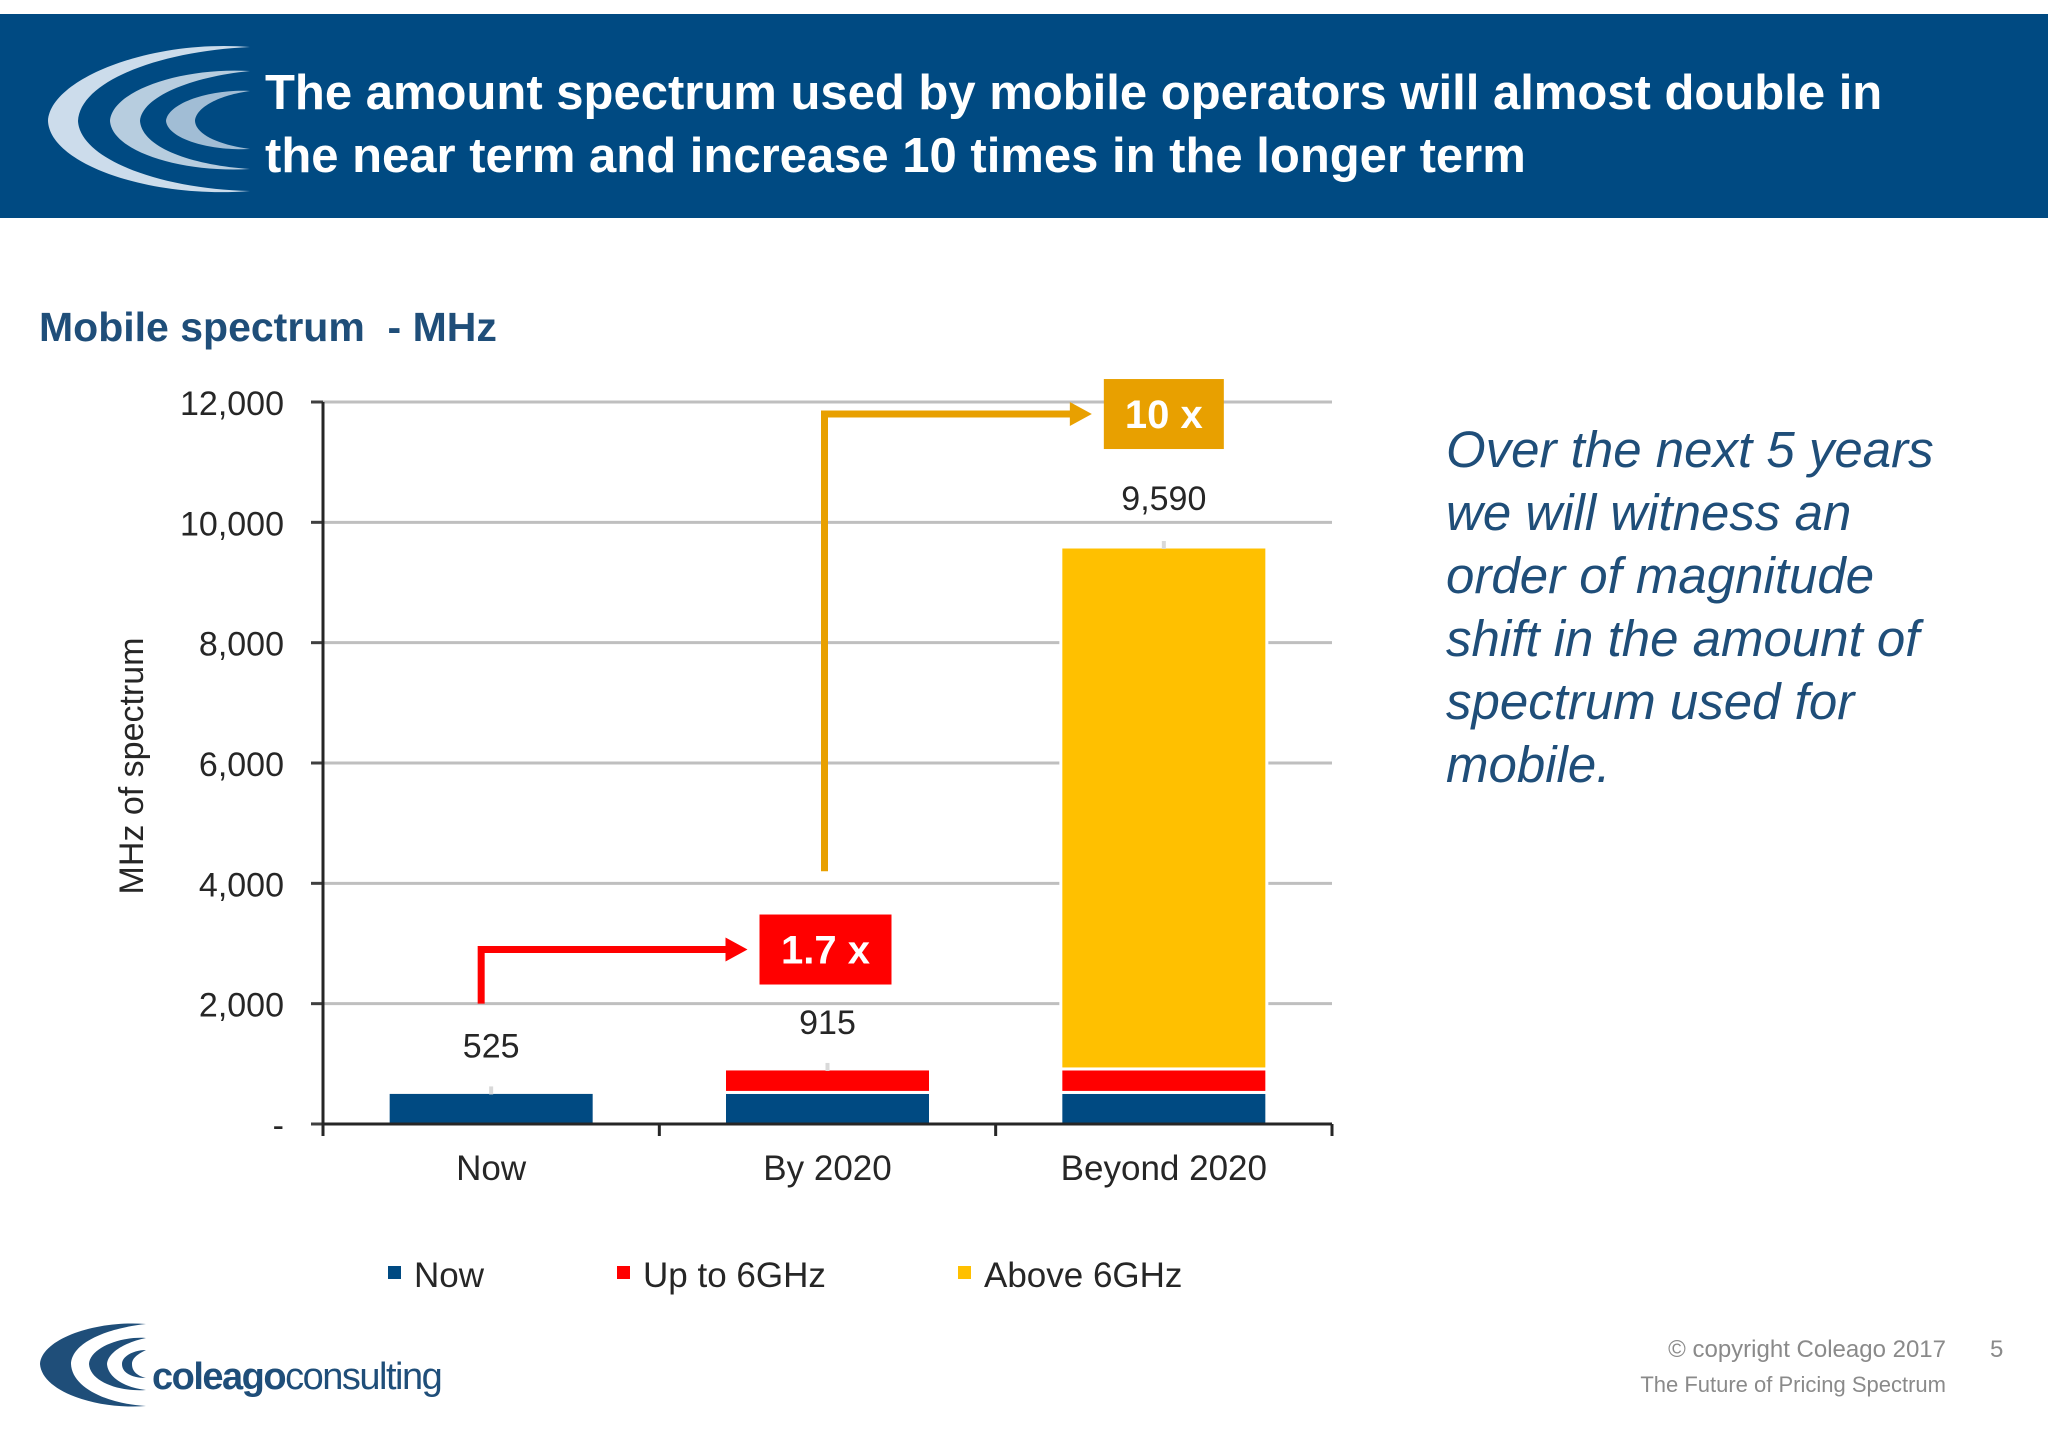  I want to click on commentary-line: spectrum used for, so click(1650, 701).